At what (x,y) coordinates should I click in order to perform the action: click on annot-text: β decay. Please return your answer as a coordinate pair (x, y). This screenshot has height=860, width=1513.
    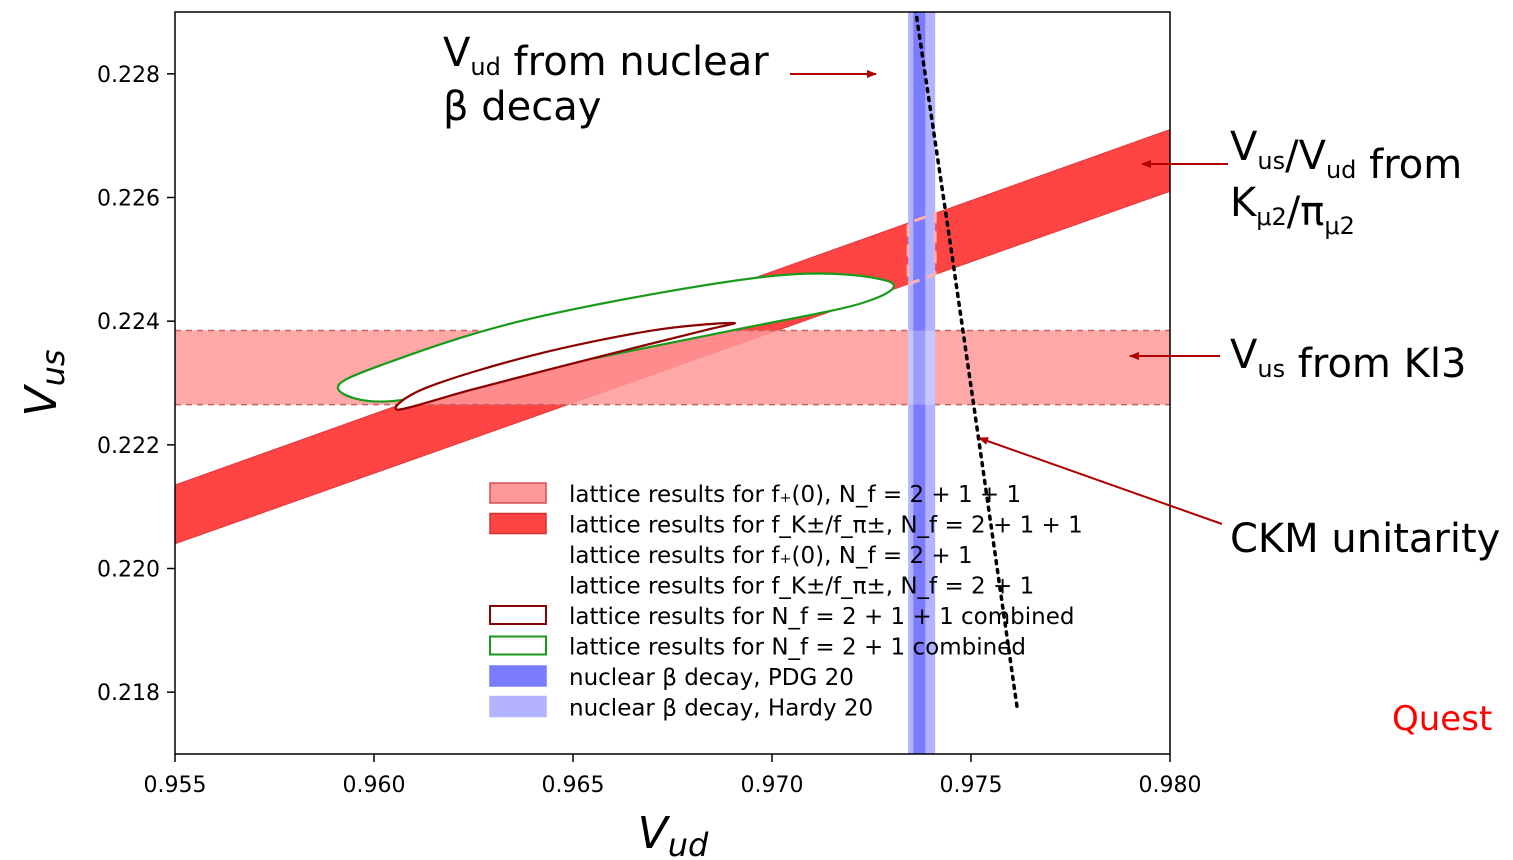
    Looking at the image, I should click on (522, 107).